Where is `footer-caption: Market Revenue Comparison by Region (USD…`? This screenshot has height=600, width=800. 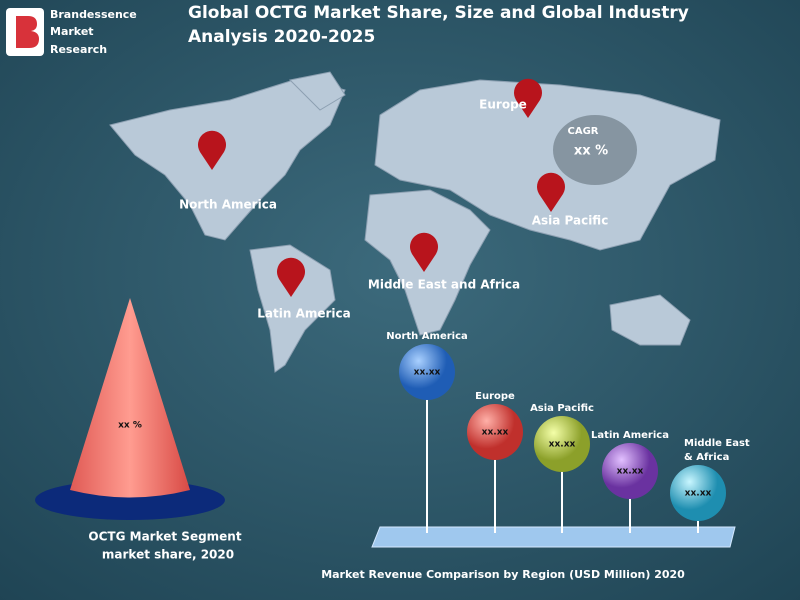
footer-caption: Market Revenue Comparison by Region (USD… is located at coordinates (503, 574).